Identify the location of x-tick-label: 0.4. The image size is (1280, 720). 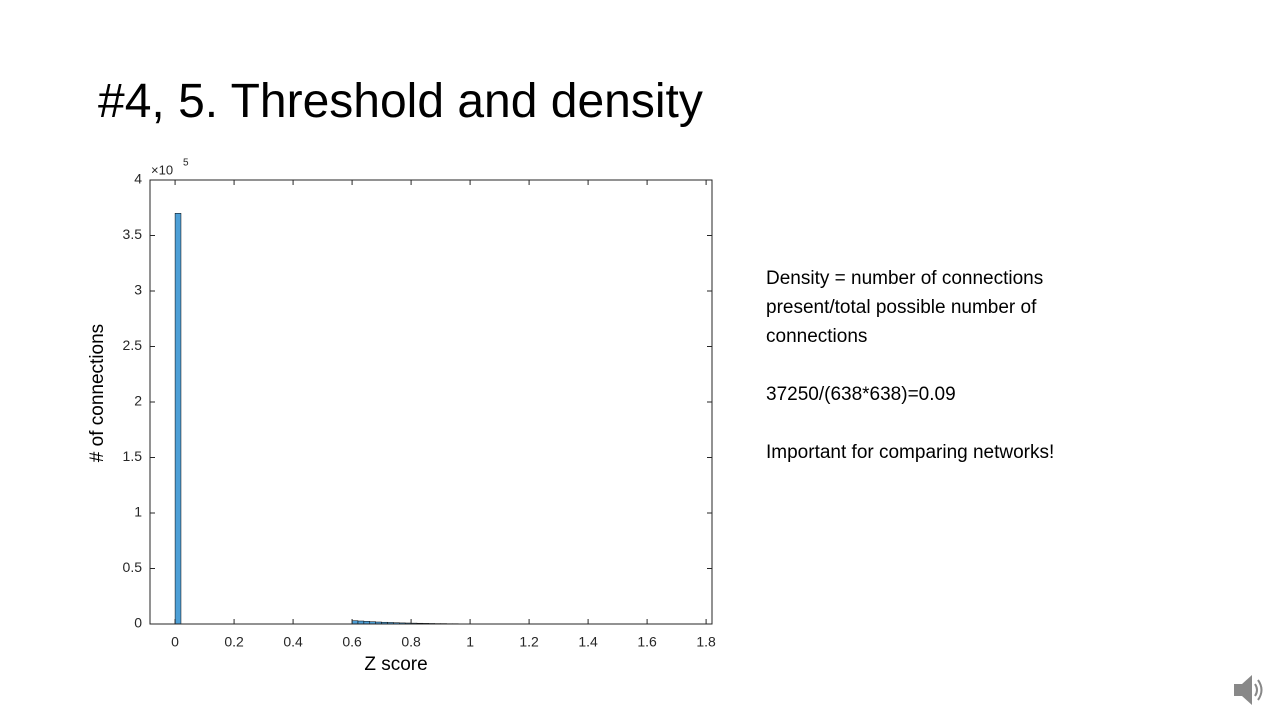
(293, 642).